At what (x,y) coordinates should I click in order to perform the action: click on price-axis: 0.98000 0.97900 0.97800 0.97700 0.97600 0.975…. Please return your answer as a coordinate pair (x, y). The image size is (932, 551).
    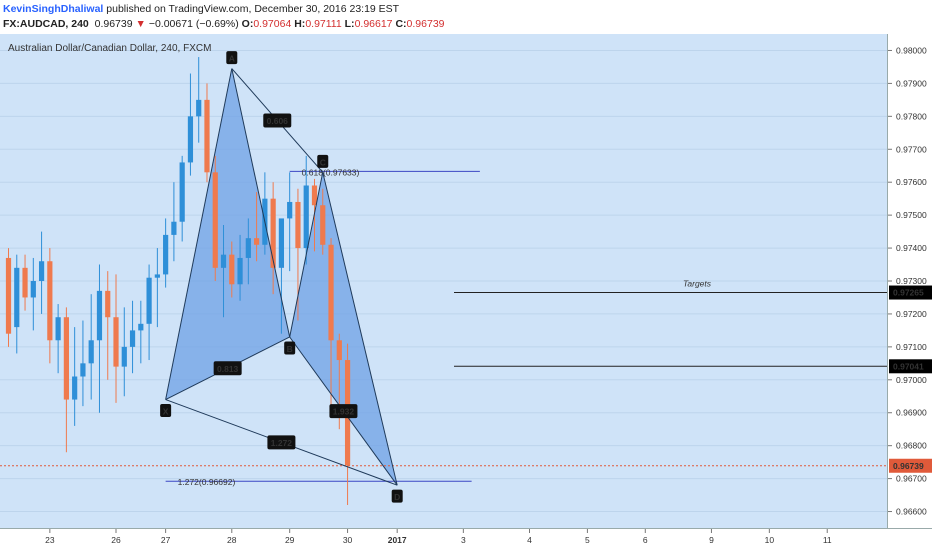
    Looking at the image, I should click on (909, 281).